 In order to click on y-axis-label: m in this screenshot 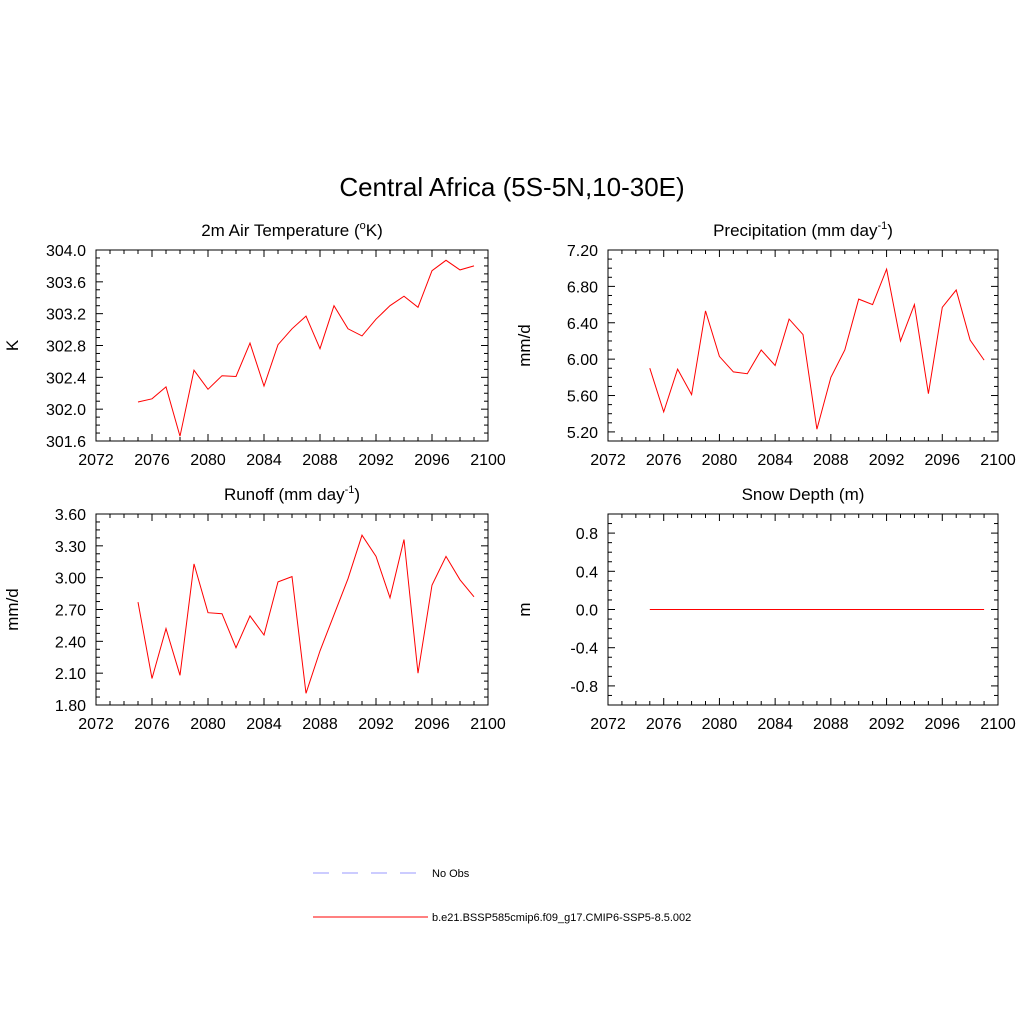, I will do `click(524, 609)`.